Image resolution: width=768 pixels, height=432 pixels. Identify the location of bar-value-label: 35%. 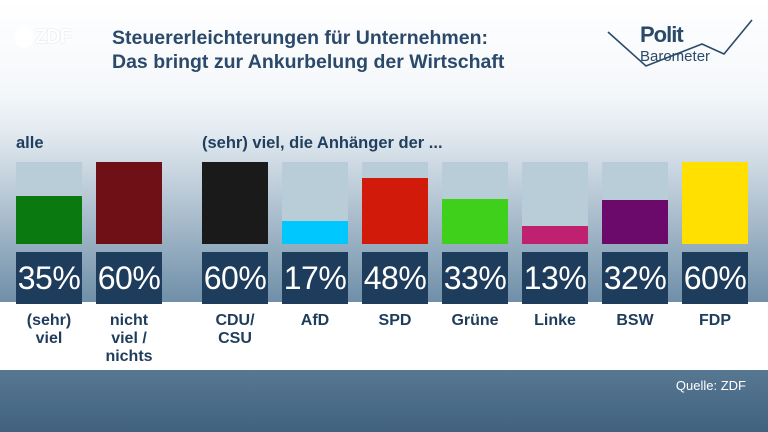
(49, 278).